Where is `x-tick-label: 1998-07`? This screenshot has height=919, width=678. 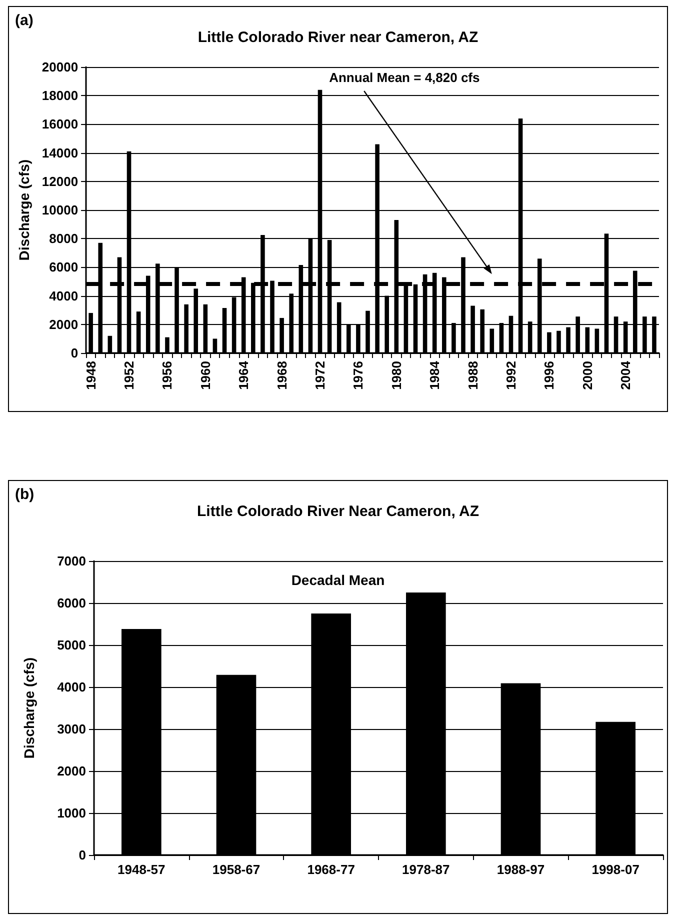
x-tick-label: 1998-07 is located at coordinates (616, 869).